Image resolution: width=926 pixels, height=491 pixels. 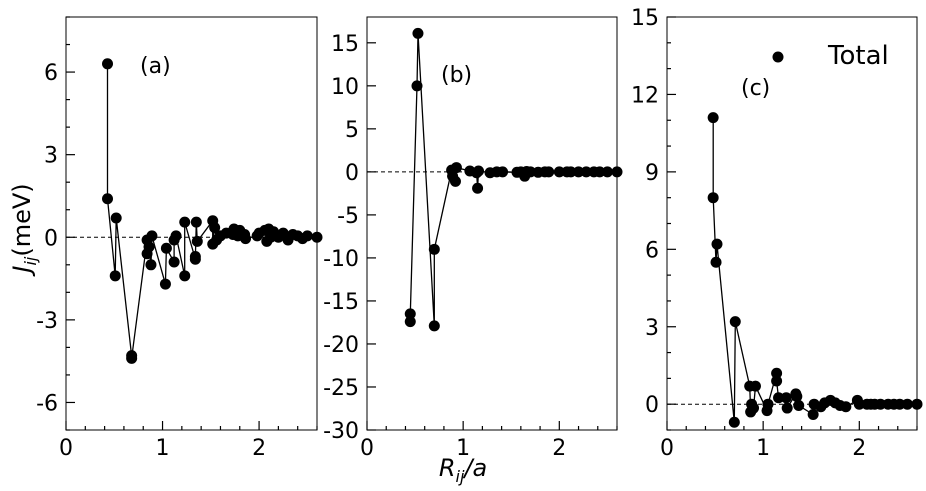 I want to click on panel-label: (b), so click(x=456, y=75).